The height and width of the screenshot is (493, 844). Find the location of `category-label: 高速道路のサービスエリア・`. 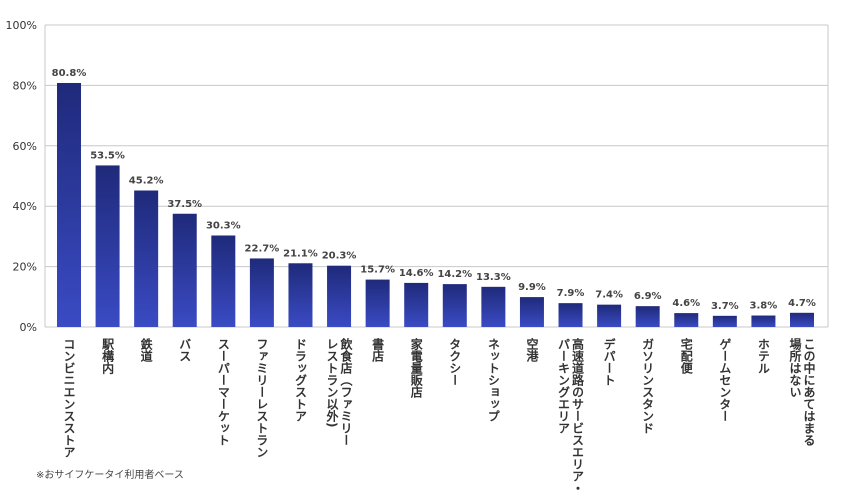

category-label: 高速道路のサービスエリア・ is located at coordinates (578, 415).